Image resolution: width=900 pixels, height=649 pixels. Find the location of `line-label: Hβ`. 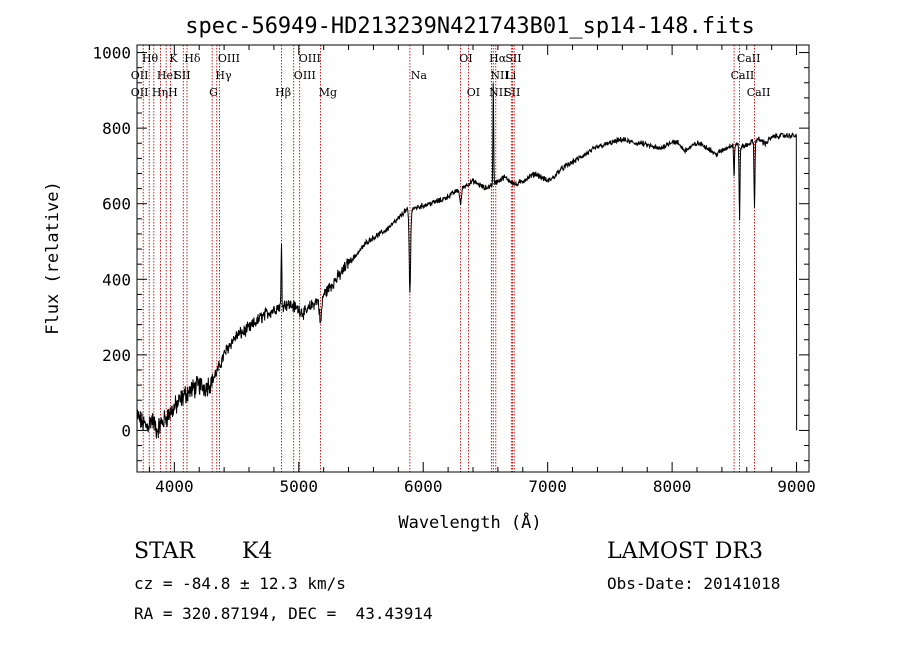

line-label: Hβ is located at coordinates (283, 92).